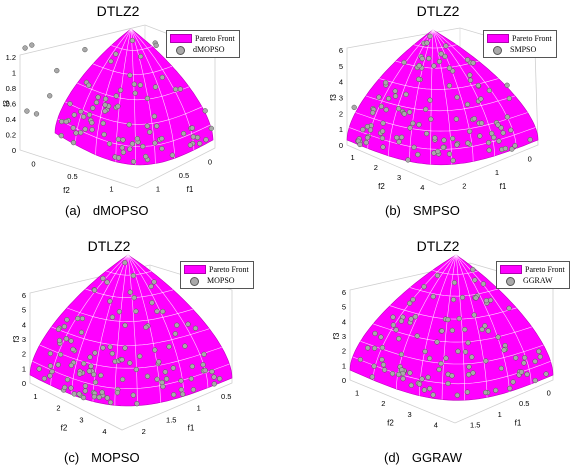 Image resolution: width=571 pixels, height=471 pixels. I want to click on x-axis-label: f1, so click(518, 423).